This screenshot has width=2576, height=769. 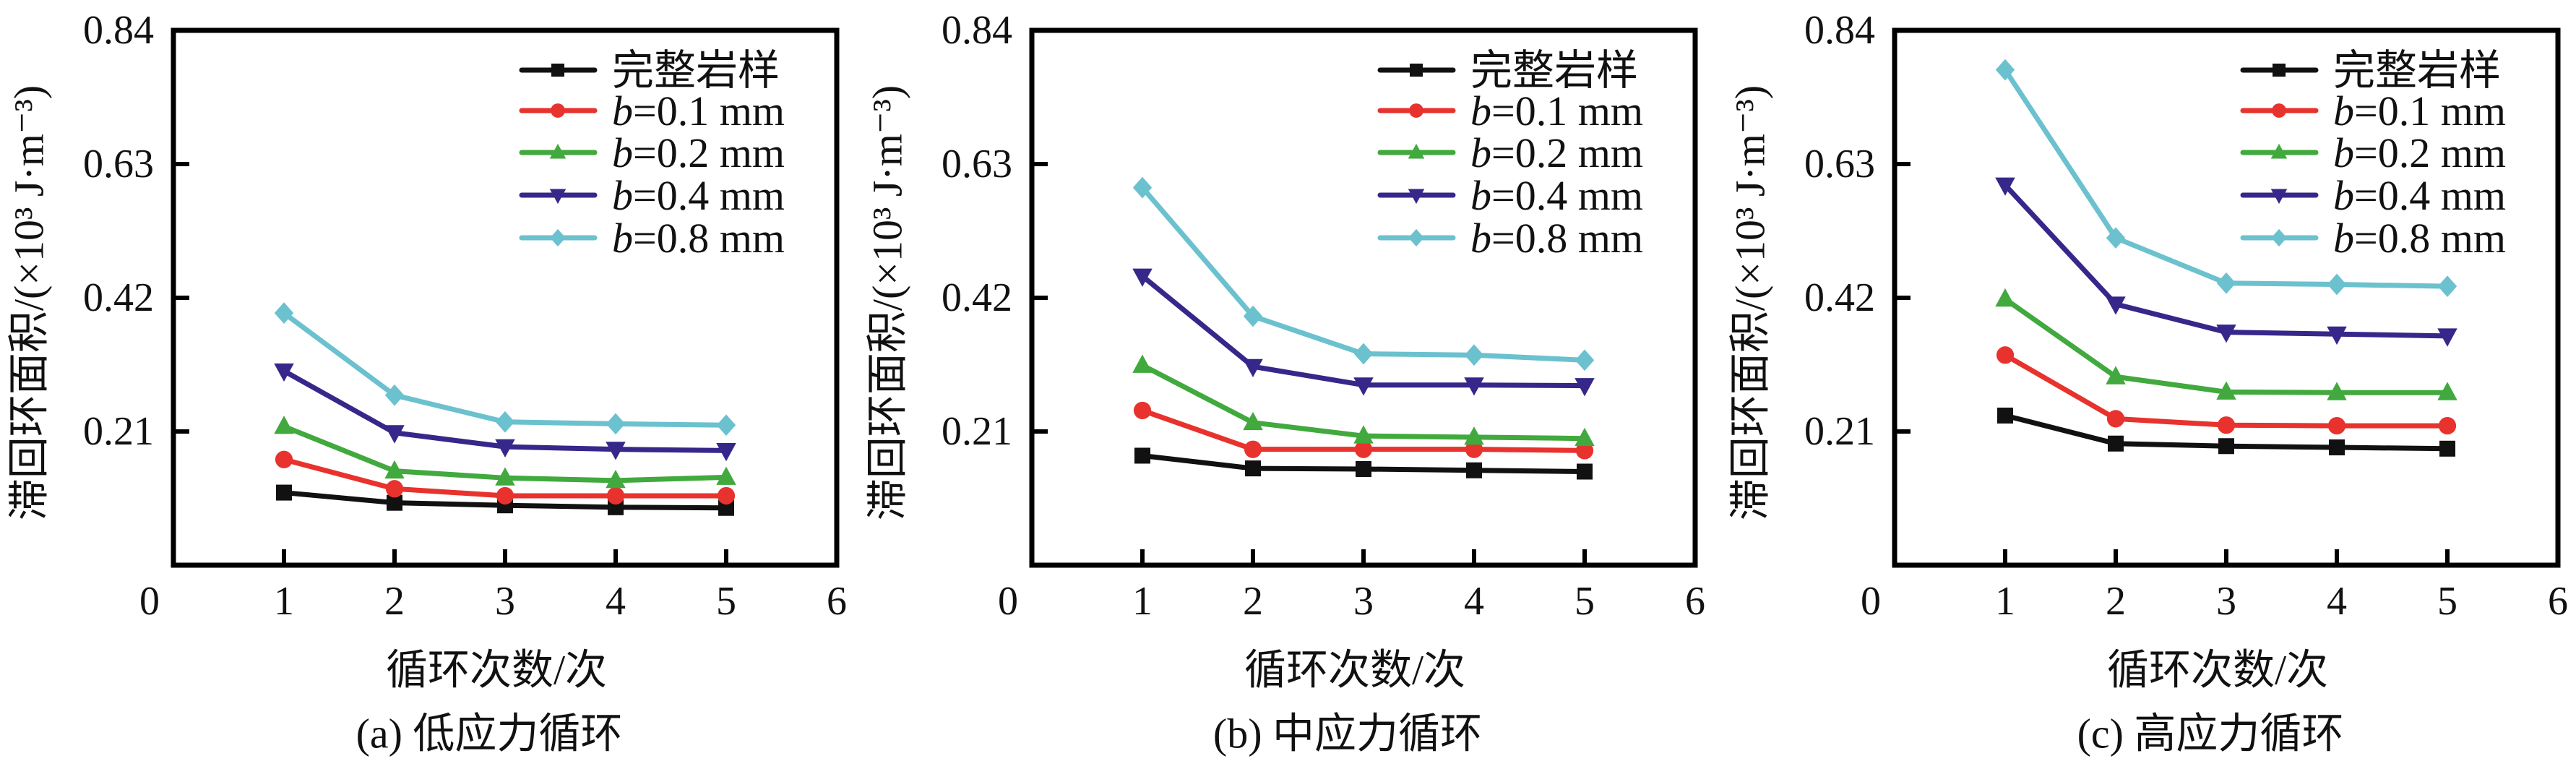 What do you see at coordinates (1347, 734) in the screenshot?
I see `panel-caption: (b) 中应力循环` at bounding box center [1347, 734].